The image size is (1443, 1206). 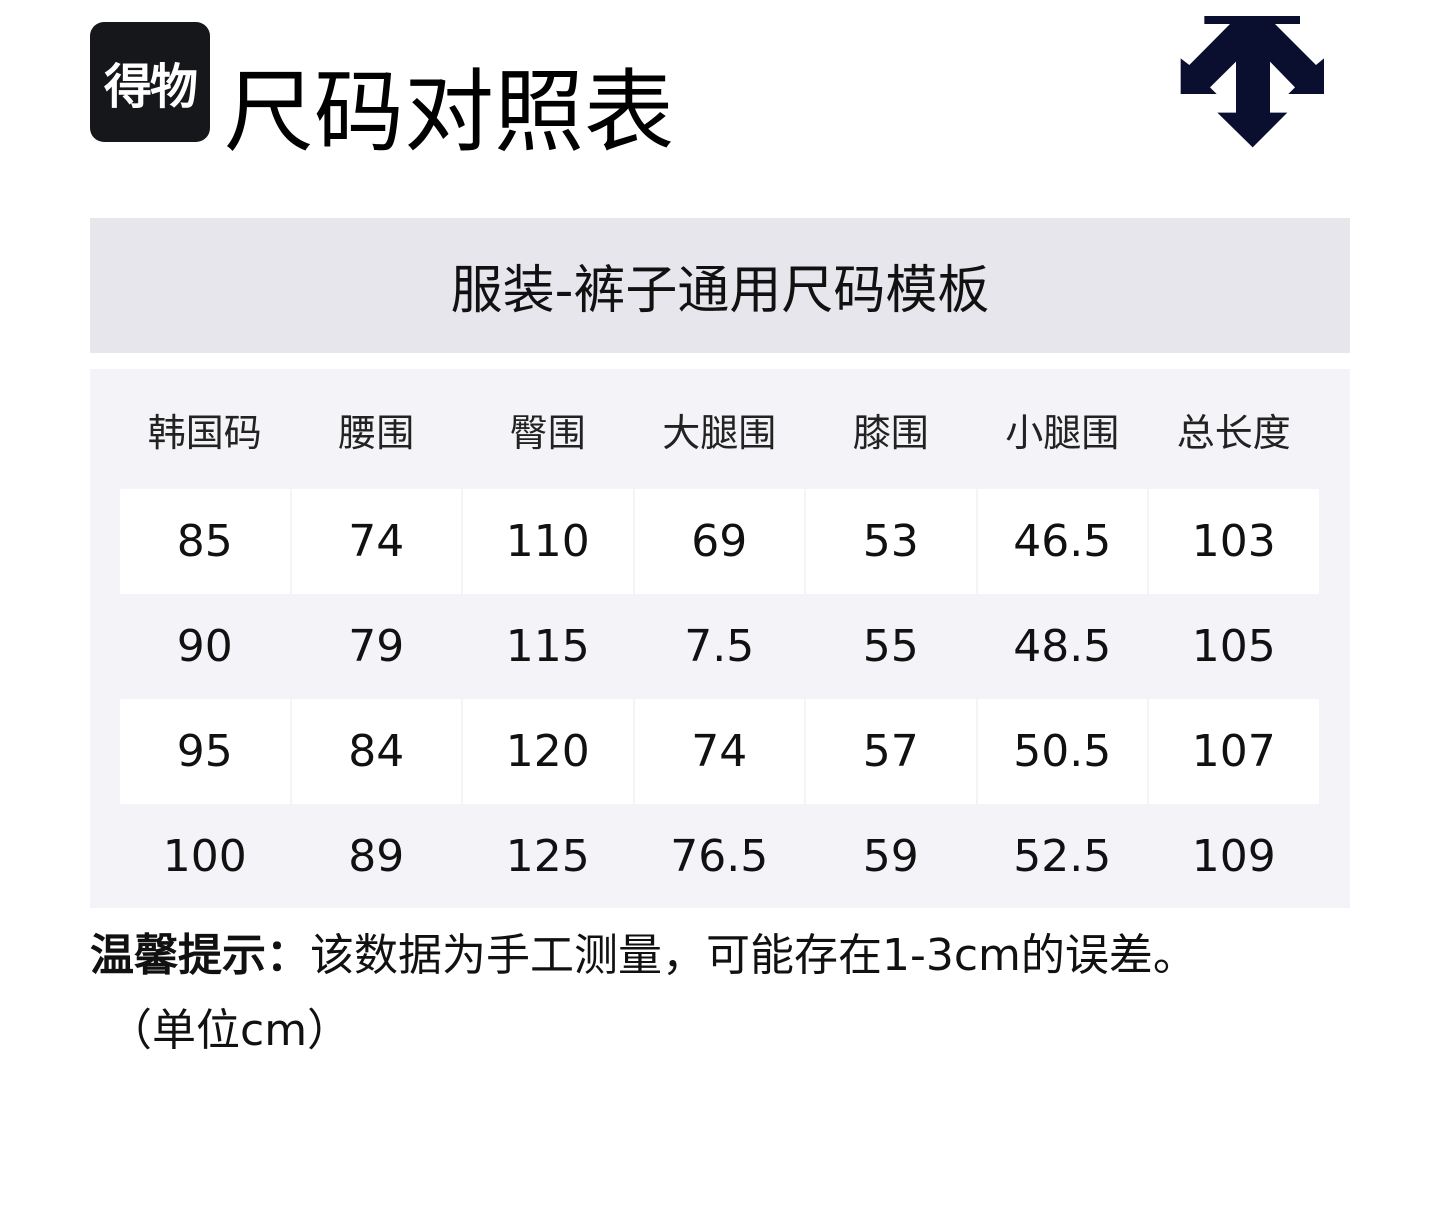 I want to click on badge-text: 得物, so click(x=150, y=87).